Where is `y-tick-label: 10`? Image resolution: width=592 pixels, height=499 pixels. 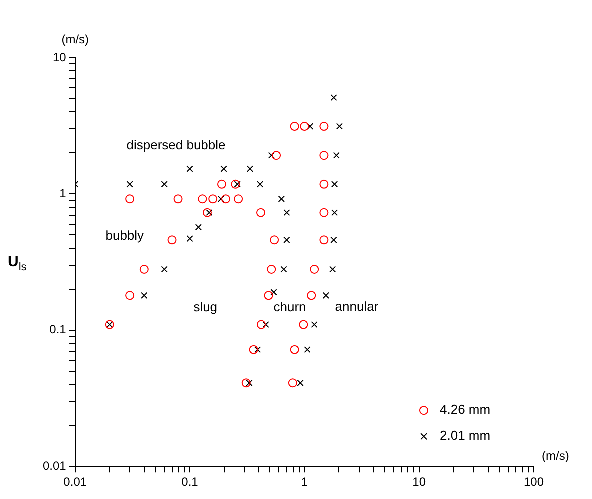
y-tick-label: 10 is located at coordinates (59, 57).